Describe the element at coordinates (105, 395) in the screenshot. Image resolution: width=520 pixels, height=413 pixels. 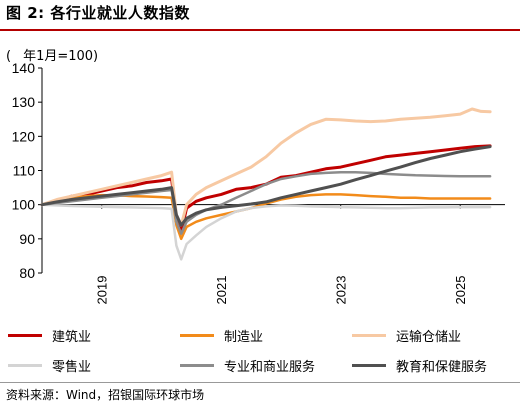
I see `source-note: 资料来源：Wind，招银国际环球市场` at that location.